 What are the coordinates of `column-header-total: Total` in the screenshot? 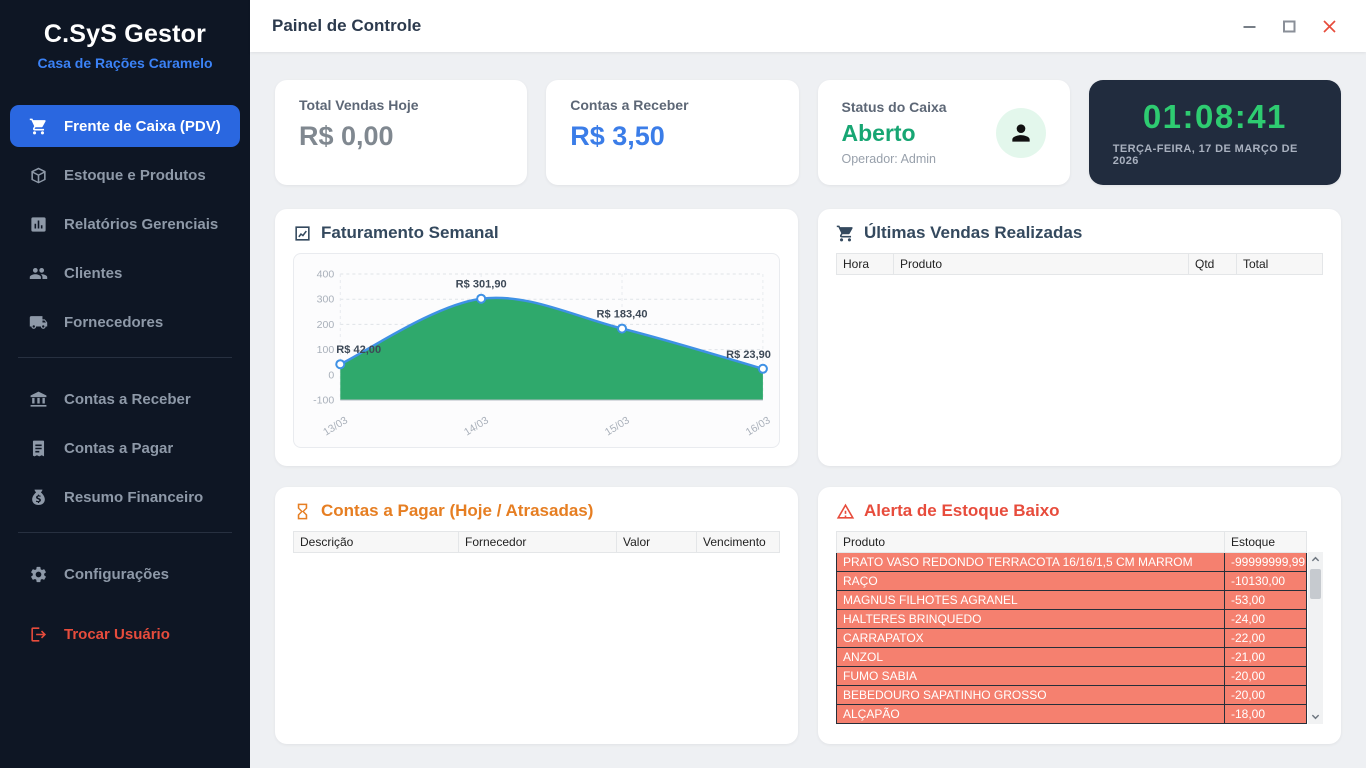 It's located at (1279, 264).